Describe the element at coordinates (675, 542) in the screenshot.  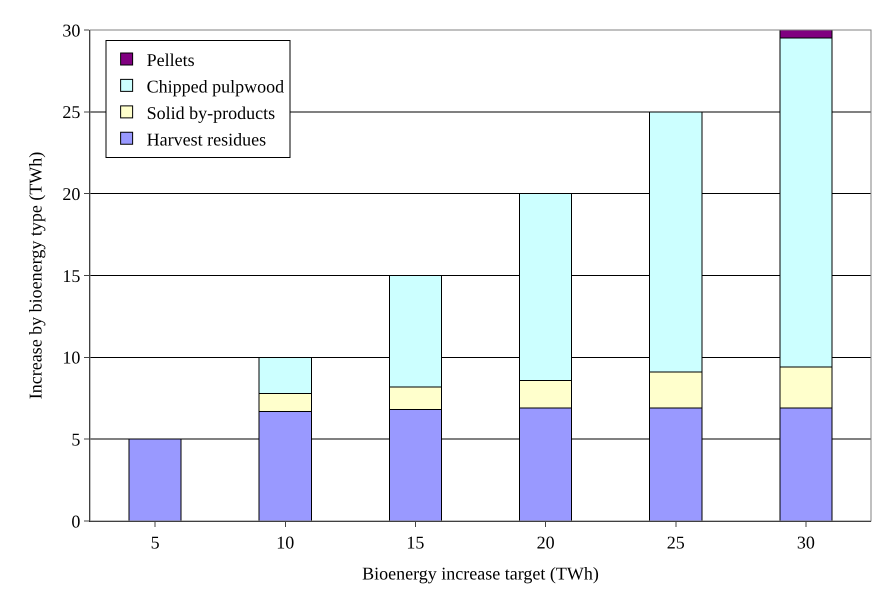
I see `x-tick-label: 25` at that location.